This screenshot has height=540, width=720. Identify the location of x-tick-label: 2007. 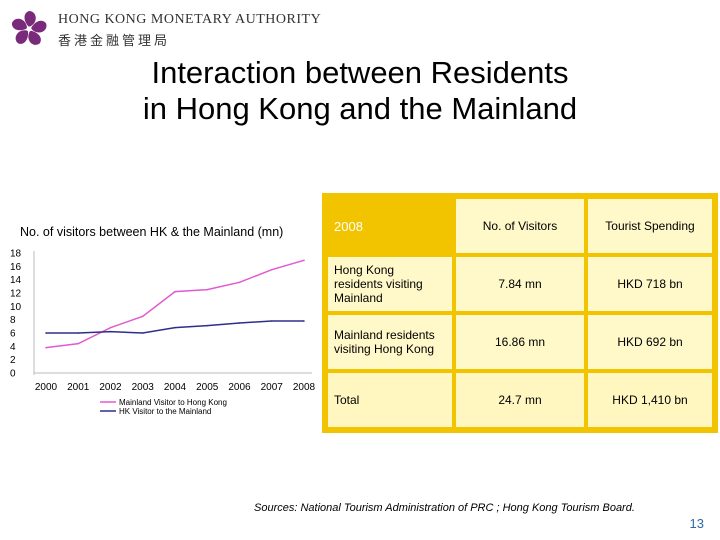
(272, 387).